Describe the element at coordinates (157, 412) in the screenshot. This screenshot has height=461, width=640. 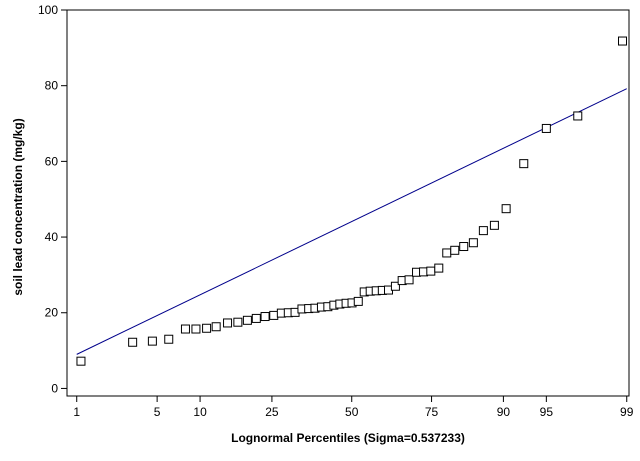
I see `x-tick-label: 5` at that location.